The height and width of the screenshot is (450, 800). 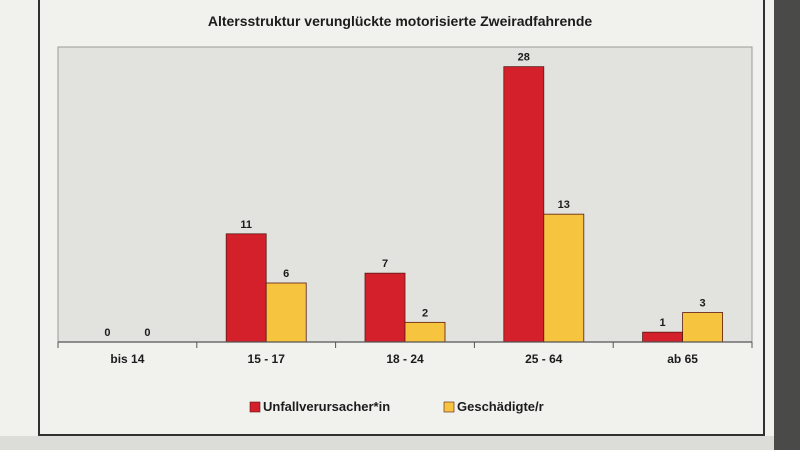 I want to click on frame-line-left, so click(x=39, y=218).